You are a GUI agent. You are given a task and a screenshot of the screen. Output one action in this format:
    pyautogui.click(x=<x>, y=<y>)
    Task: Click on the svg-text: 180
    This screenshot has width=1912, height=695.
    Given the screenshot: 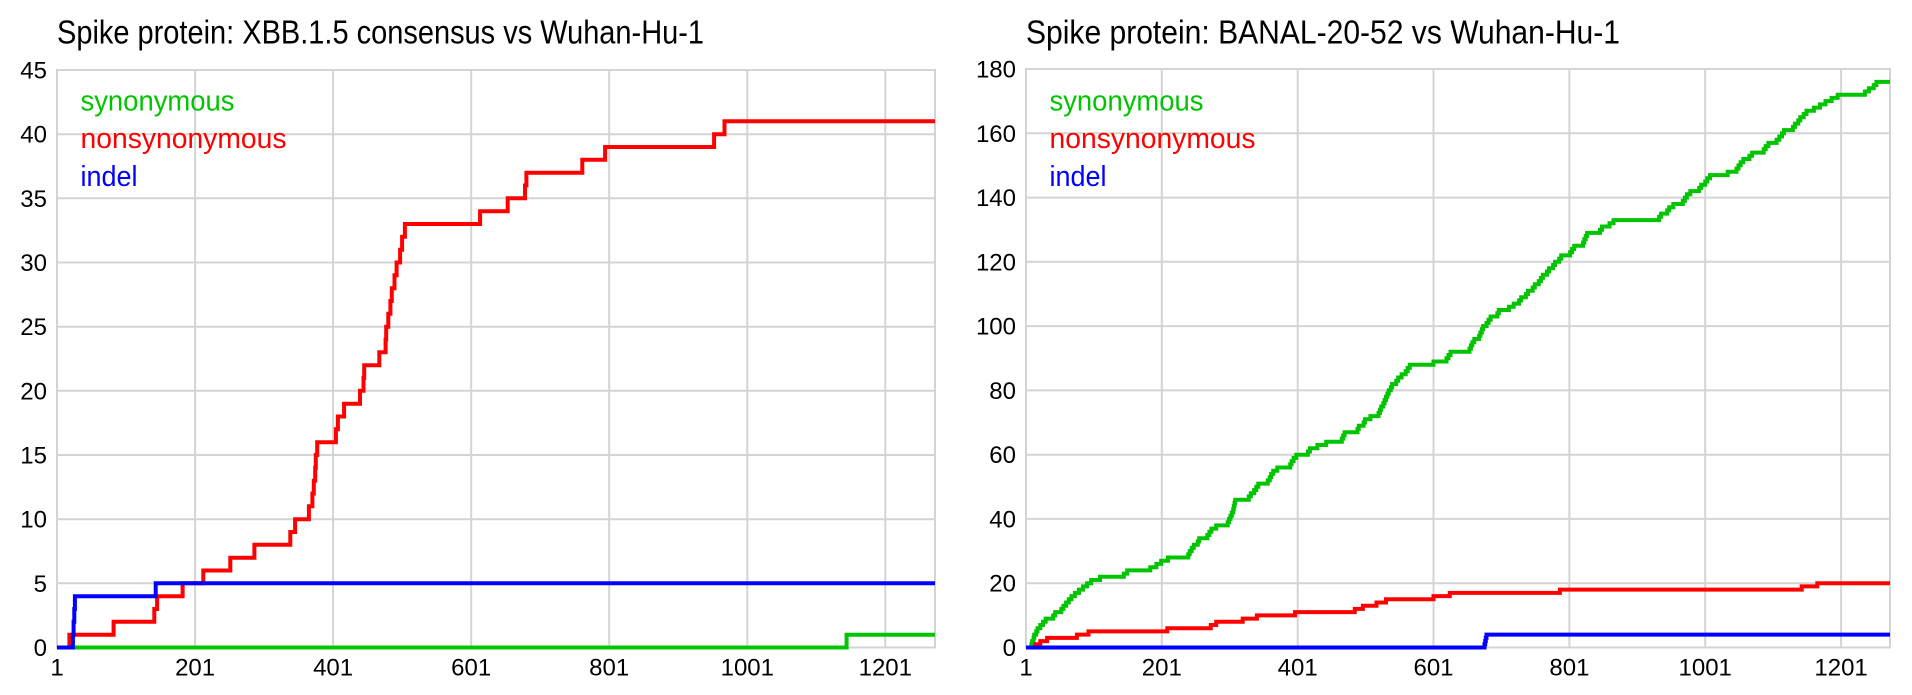 What is the action you would take?
    pyautogui.click(x=996, y=70)
    